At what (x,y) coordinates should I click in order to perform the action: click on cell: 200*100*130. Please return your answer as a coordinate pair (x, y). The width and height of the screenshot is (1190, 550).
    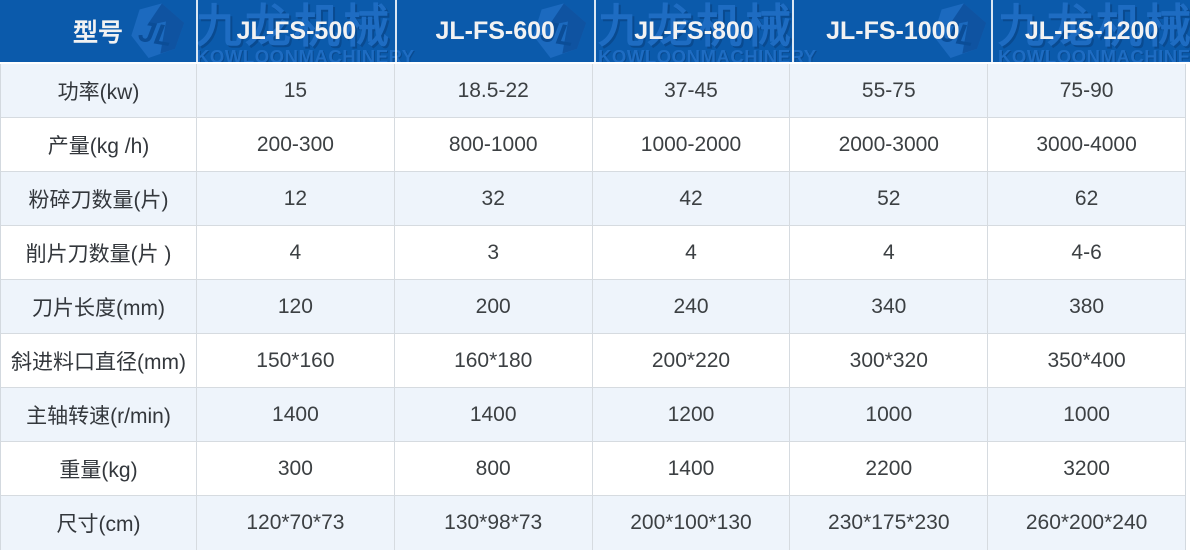
    Looking at the image, I should click on (692, 523).